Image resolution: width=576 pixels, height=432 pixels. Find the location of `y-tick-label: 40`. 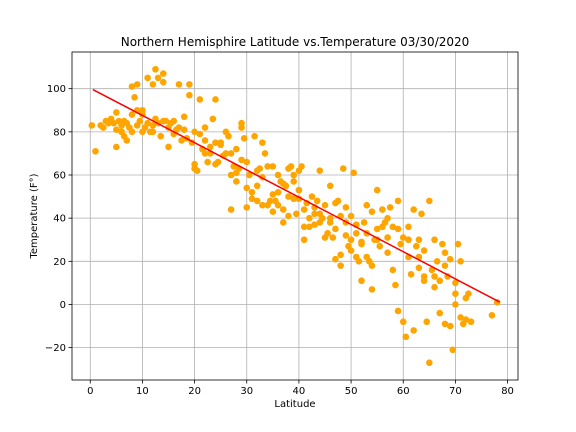

y-tick-label: 40 is located at coordinates (59, 219).